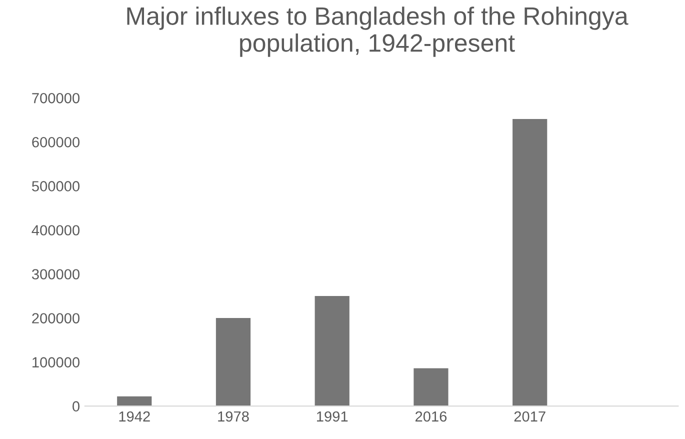 The height and width of the screenshot is (439, 685). I want to click on y-tick-label: 600000, so click(56, 142).